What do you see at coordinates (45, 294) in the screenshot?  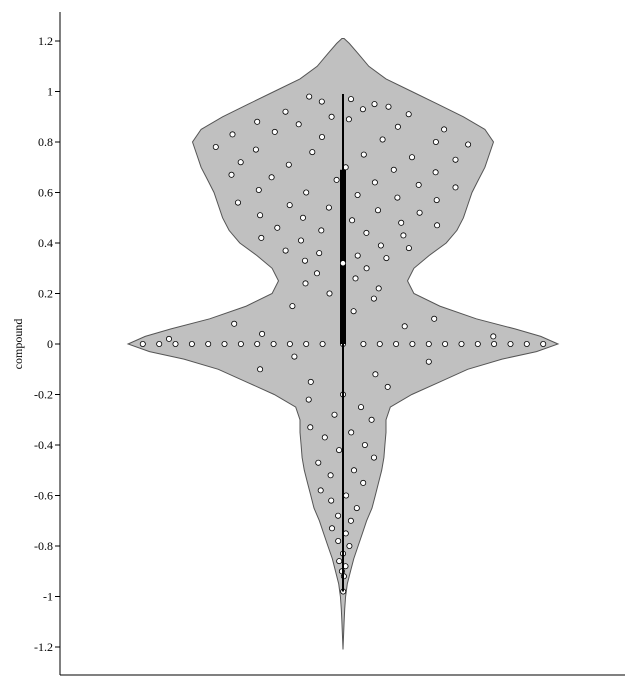 I see `y-tick-label: 0.2` at bounding box center [45, 294].